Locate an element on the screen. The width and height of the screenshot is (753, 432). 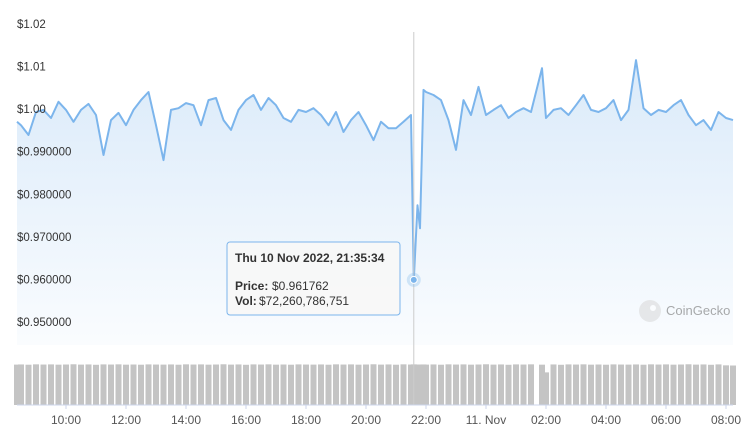
x-tick-label: 20:00 is located at coordinates (366, 420).